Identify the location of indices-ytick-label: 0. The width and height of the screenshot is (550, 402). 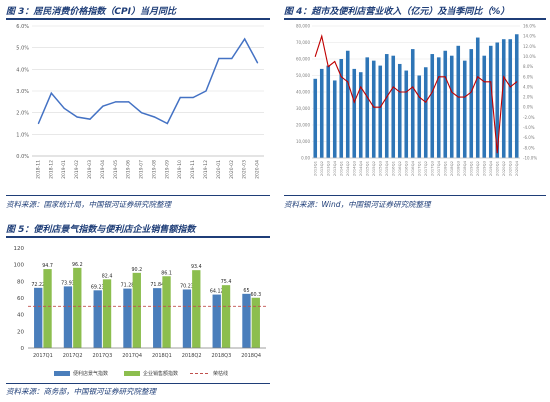
(23, 349).